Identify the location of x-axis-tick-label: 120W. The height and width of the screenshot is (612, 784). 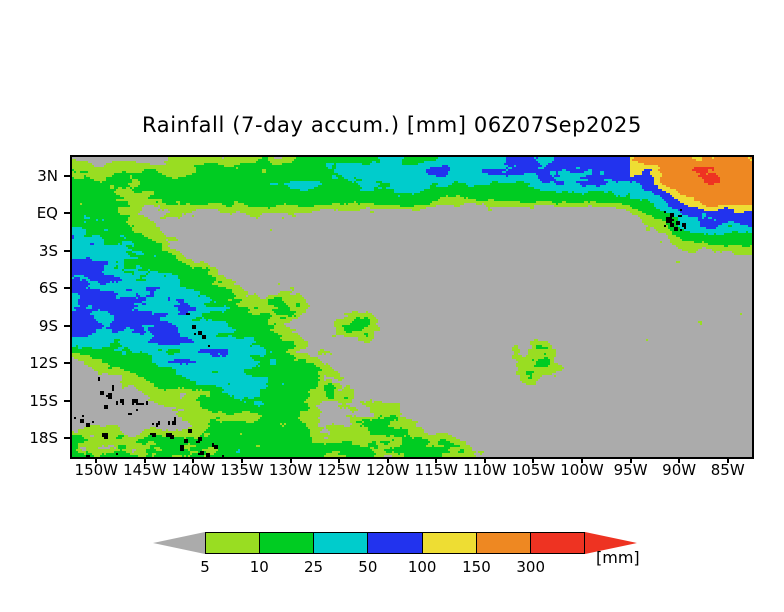
(387, 470).